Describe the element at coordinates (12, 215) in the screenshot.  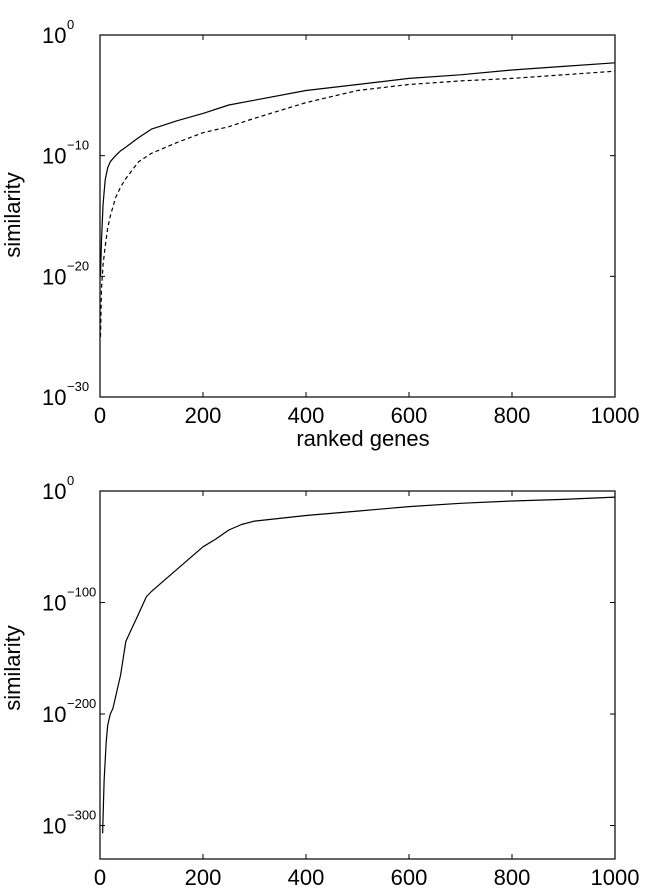
I see `top-y-axis-title: similarity` at that location.